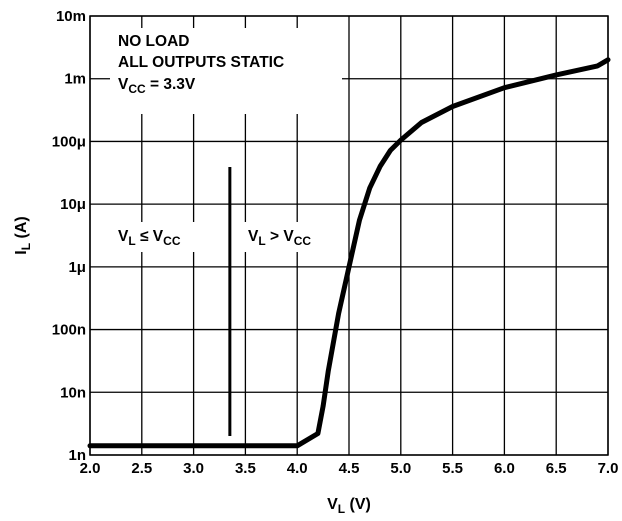  I want to click on rl-main: V, so click(123, 236).